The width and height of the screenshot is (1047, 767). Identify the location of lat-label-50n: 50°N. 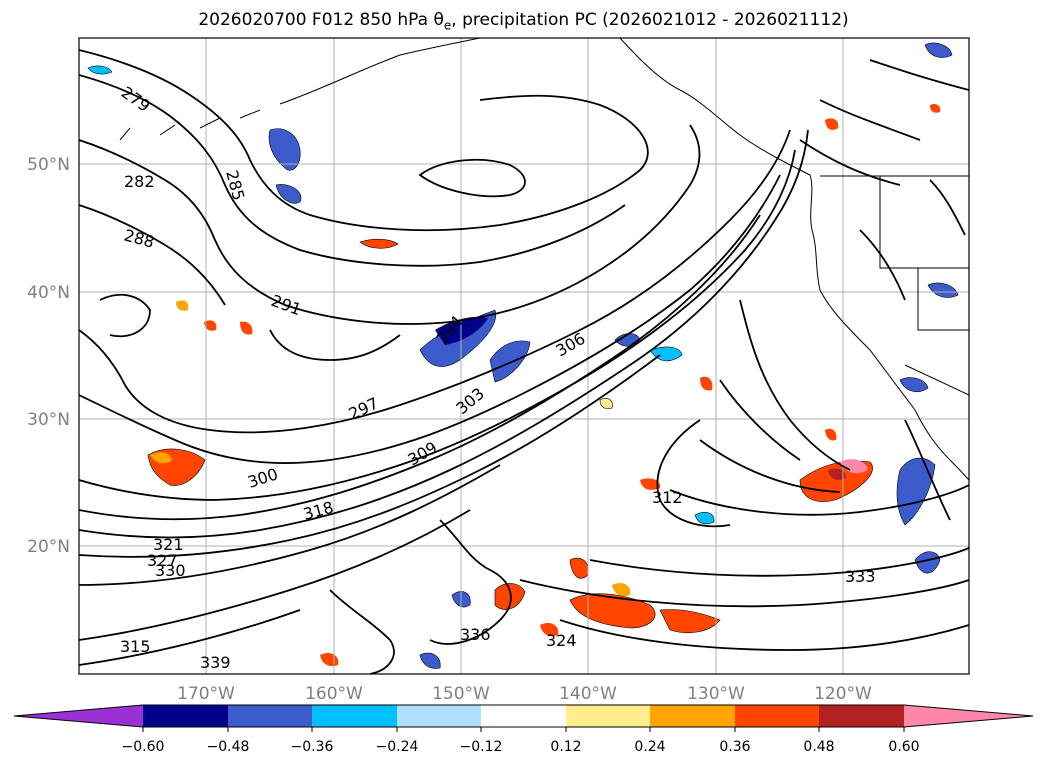
(48, 165).